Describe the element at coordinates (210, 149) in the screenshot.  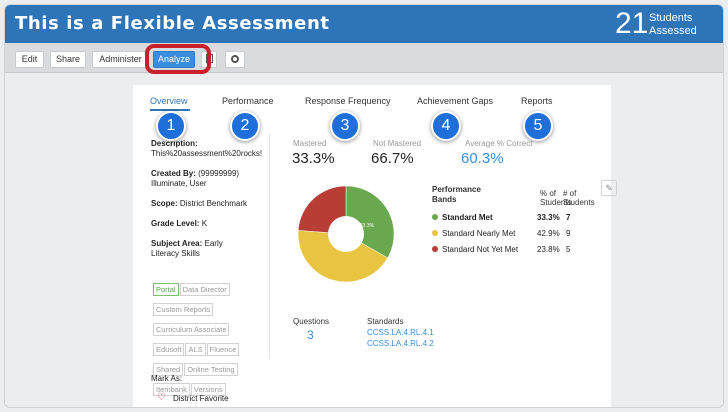
I see `description-field: Description: This%20assessment%20rocks!` at that location.